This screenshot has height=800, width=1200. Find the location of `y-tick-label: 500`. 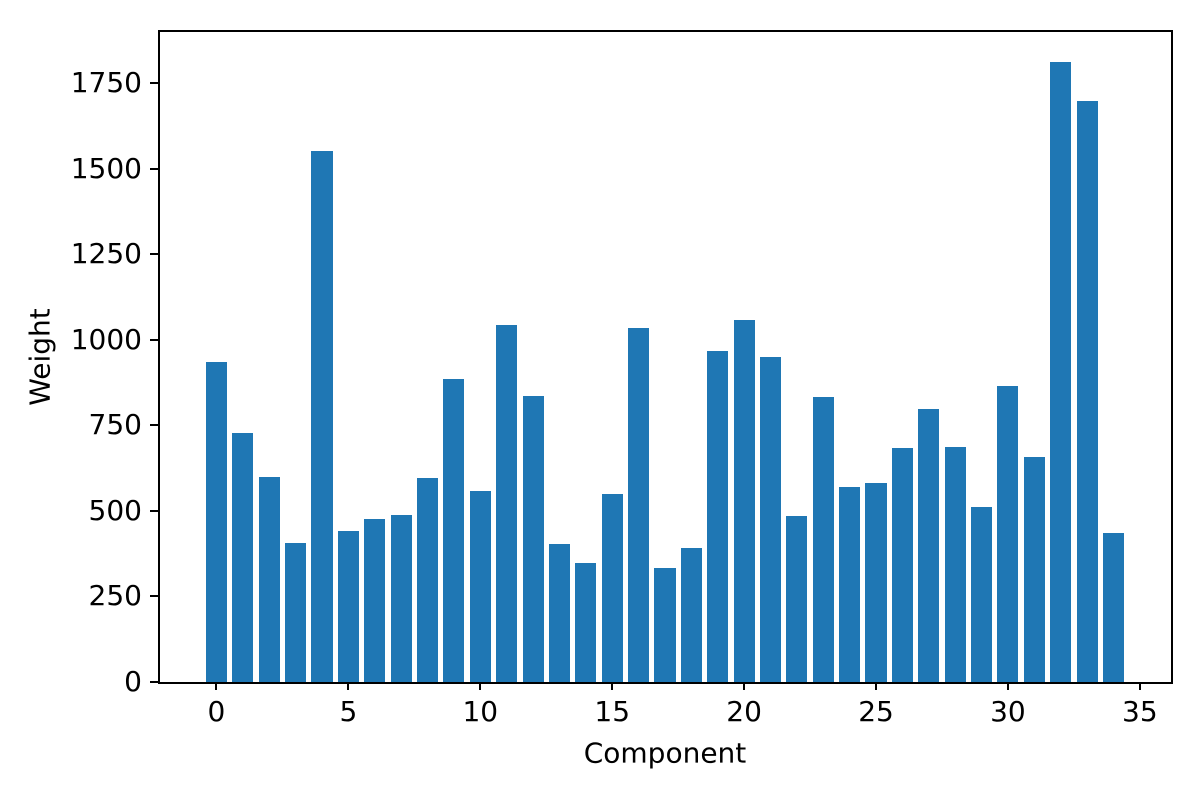

y-tick-label: 500 is located at coordinates (115, 510).